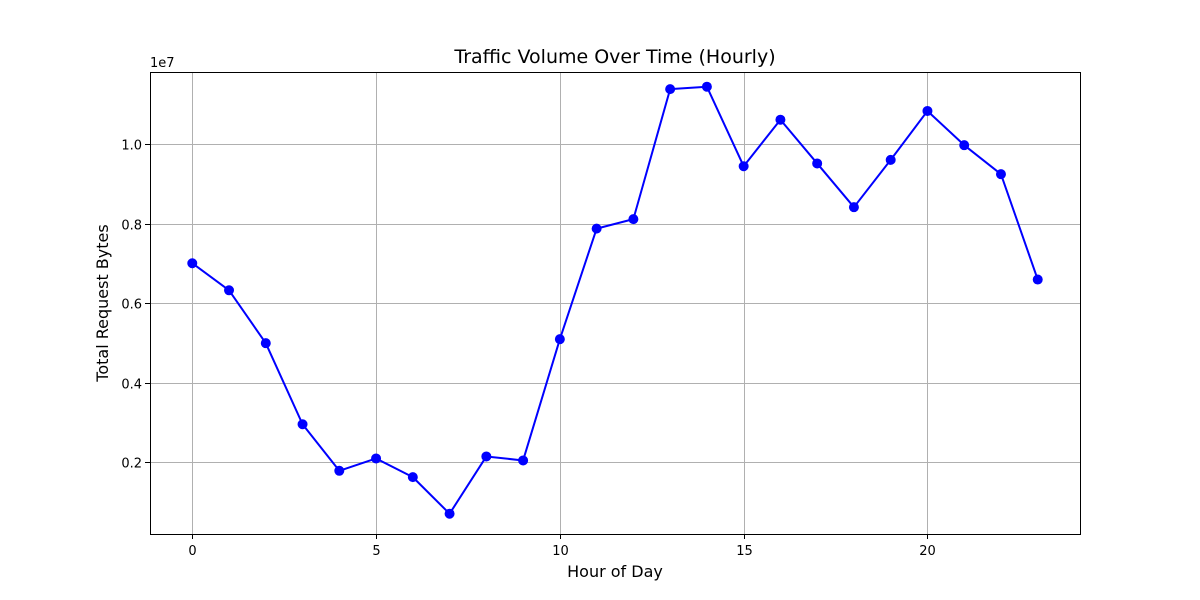 The width and height of the screenshot is (1200, 600). I want to click on y-tick-label: 0.2, so click(131, 464).